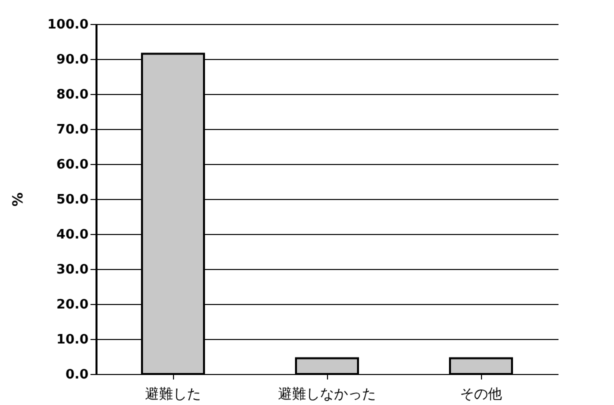 The width and height of the screenshot is (614, 405). I want to click on x-tick-label: 避難しなかった, so click(327, 394).